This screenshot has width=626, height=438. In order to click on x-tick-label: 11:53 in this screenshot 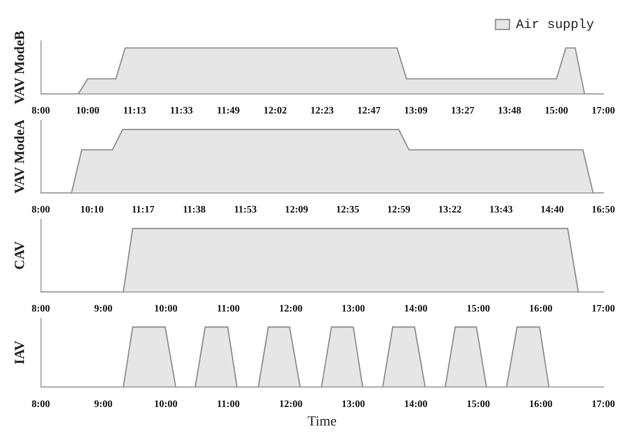, I will do `click(245, 210)`.